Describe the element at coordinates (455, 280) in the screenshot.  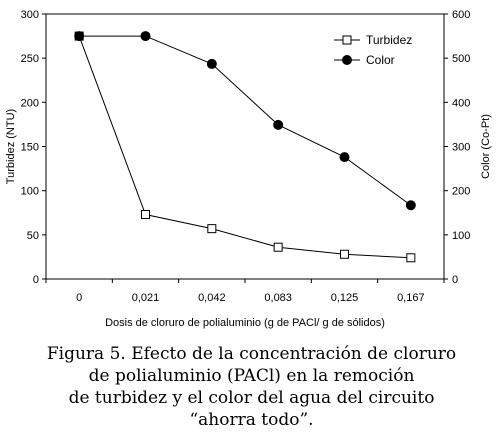
I see `right-axis-tick-label: 0` at that location.